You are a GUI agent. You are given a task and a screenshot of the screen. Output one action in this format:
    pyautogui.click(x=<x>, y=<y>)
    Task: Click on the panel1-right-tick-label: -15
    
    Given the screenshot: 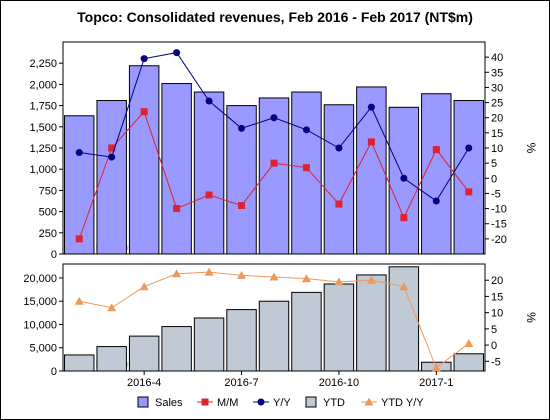 What is the action you would take?
    pyautogui.click(x=499, y=225)
    